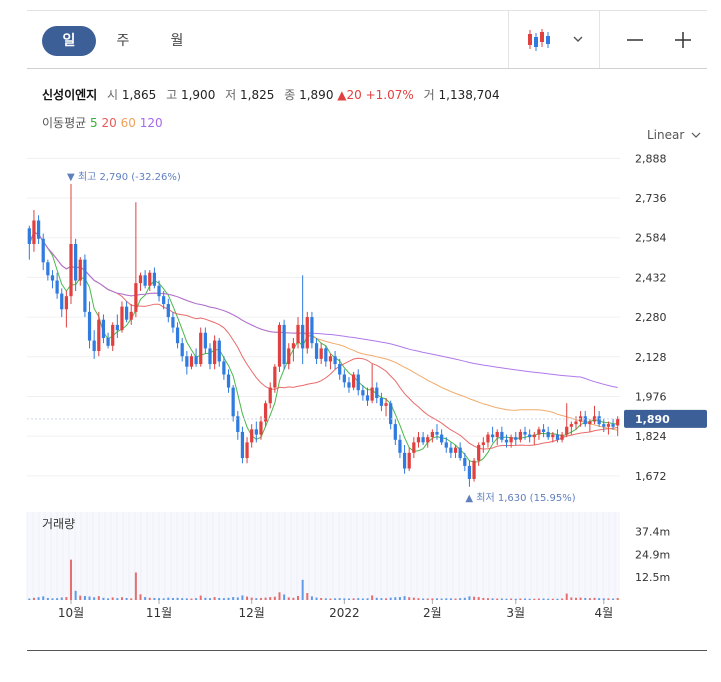  What do you see at coordinates (508, 39) in the screenshot?
I see `toolbar-divider` at bounding box center [508, 39].